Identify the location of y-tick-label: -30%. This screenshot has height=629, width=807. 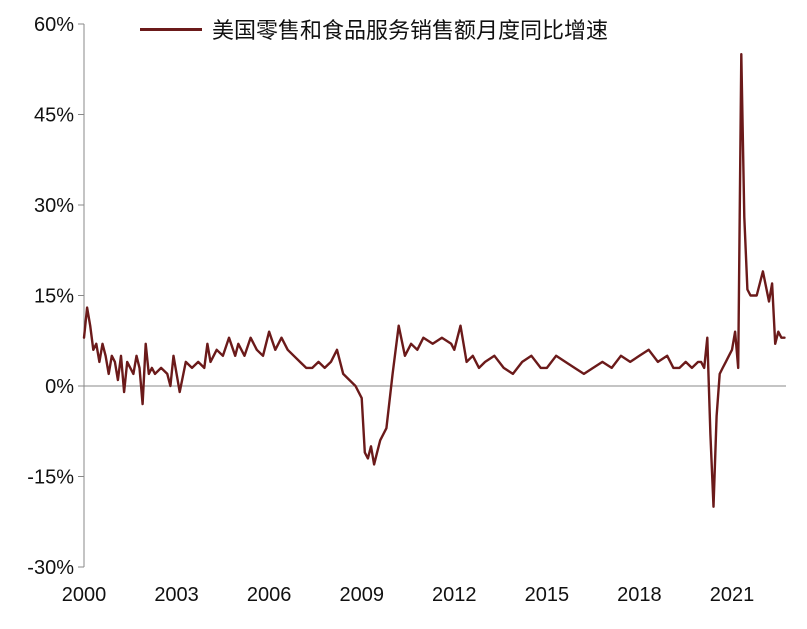
(50, 568).